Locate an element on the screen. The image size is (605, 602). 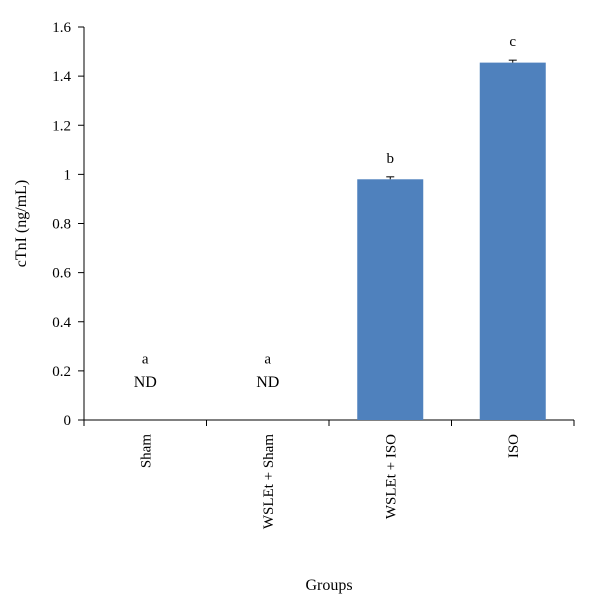
y-tick-label: 0.8 is located at coordinates (61, 225).